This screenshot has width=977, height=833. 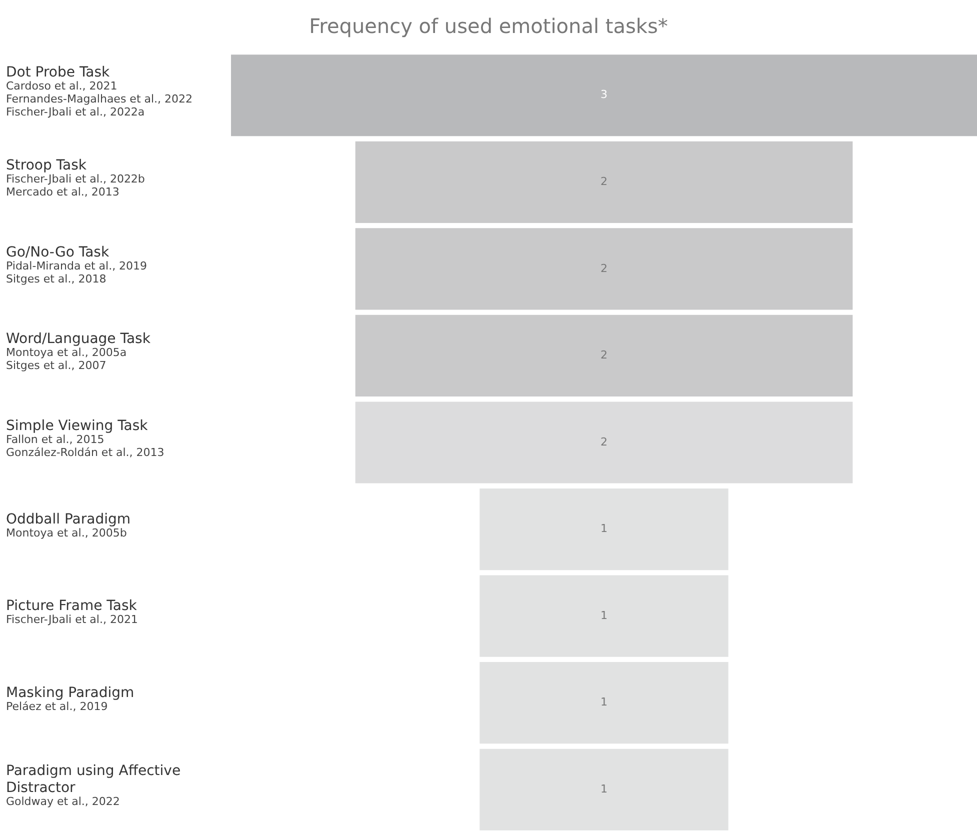 What do you see at coordinates (79, 351) in the screenshot?
I see `category-label: Word/Language Task Montoya et al., 2005a Sitges et al., 2007` at bounding box center [79, 351].